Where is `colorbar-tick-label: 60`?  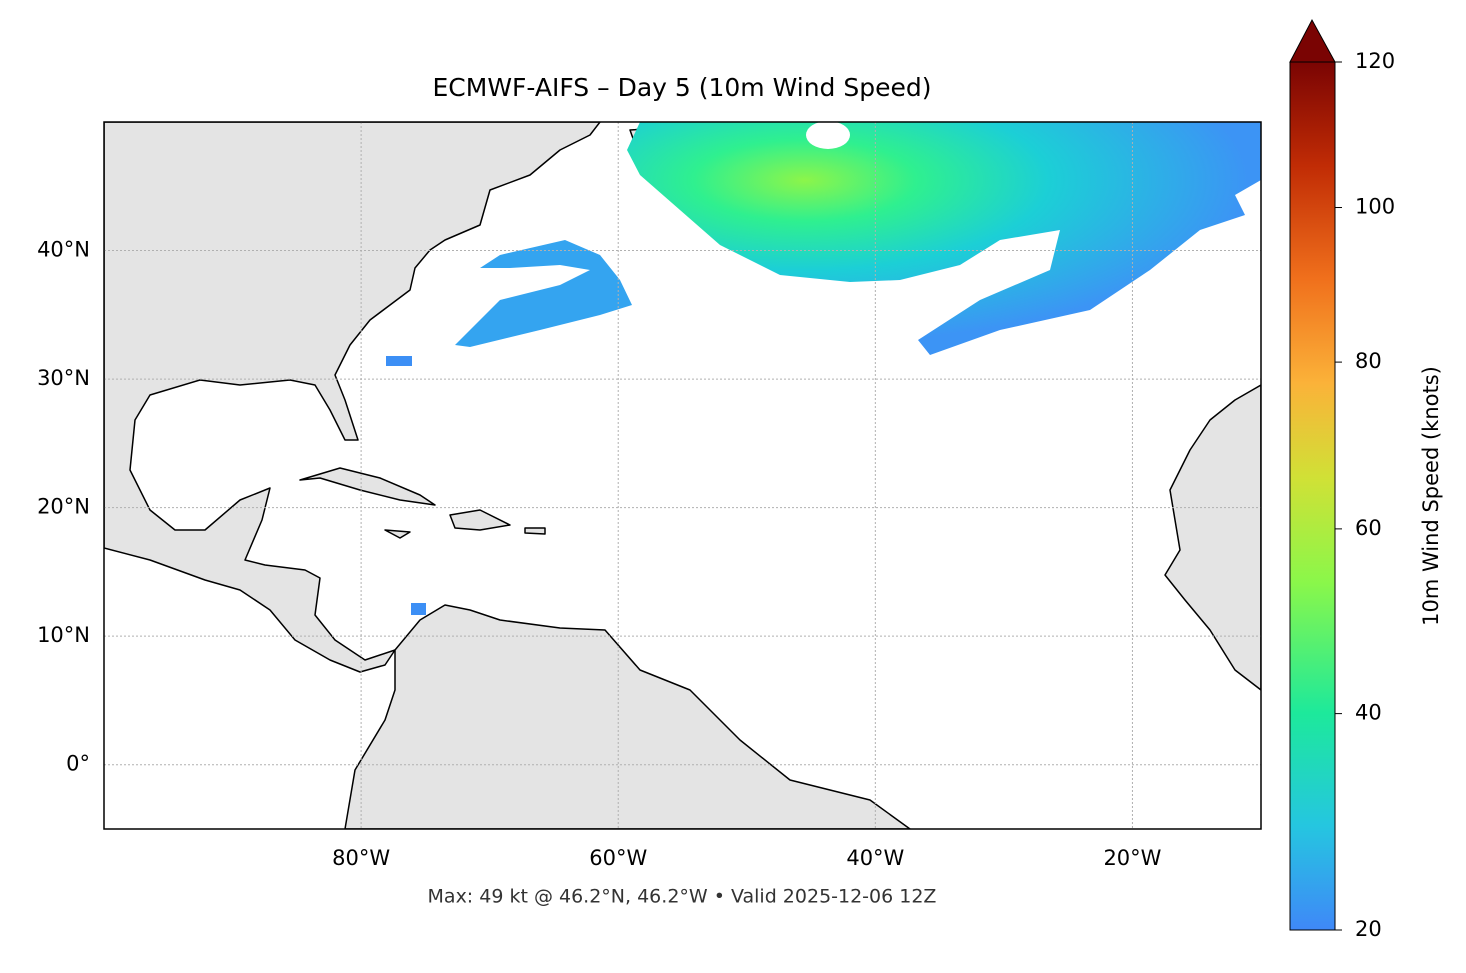
colorbar-tick-label: 60 is located at coordinates (1368, 528).